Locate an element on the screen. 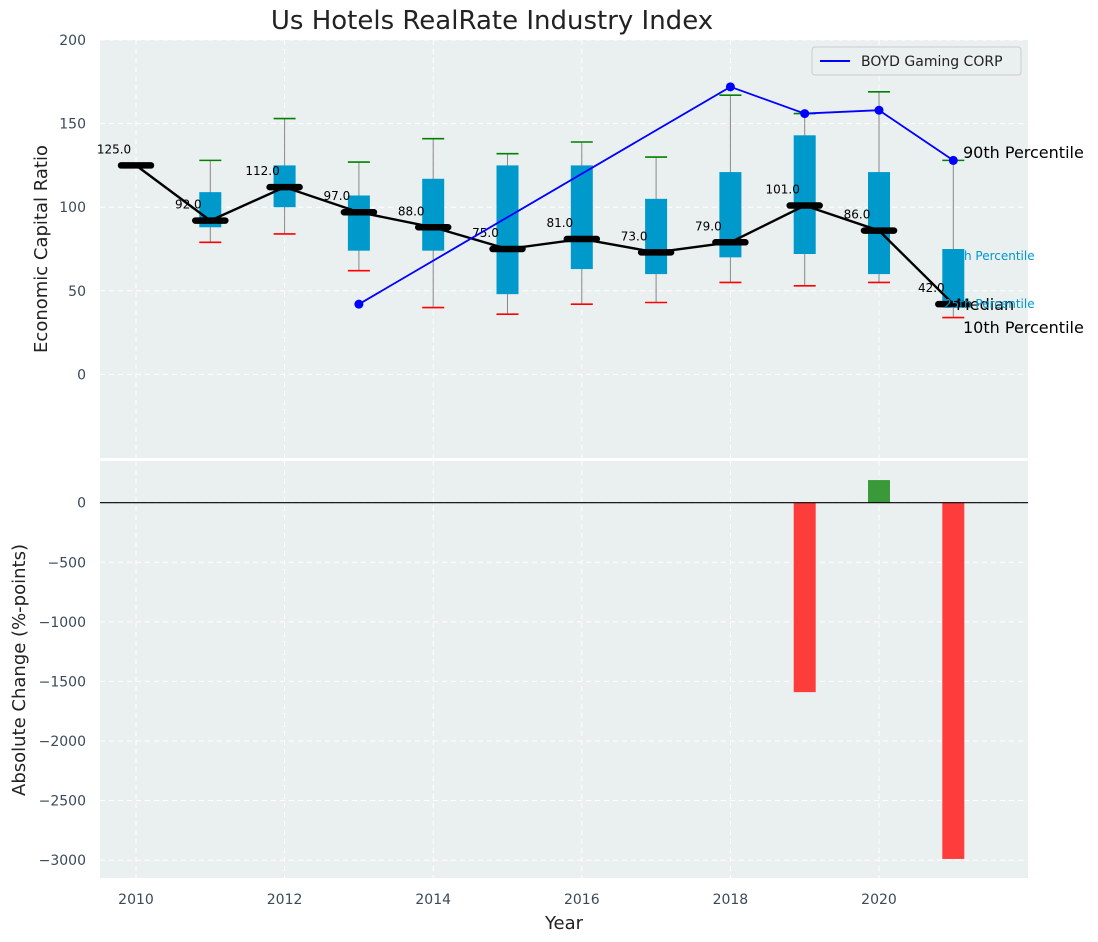  legend-box is located at coordinates (916, 61).